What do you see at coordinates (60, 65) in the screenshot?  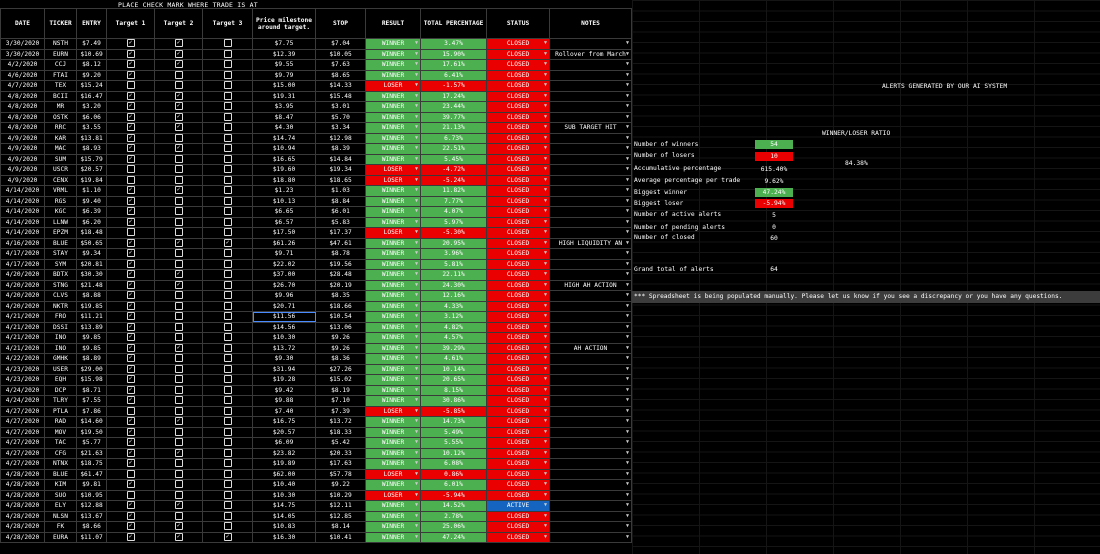 I see `cell-ticker: CCJ` at bounding box center [60, 65].